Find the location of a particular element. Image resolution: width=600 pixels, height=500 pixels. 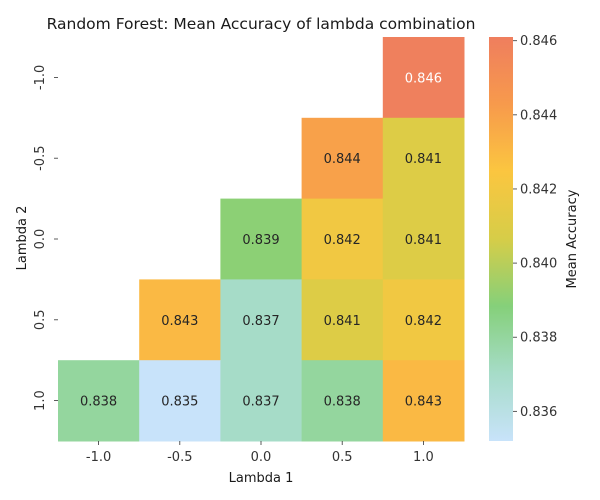

x-axis-label: Lambda 1 is located at coordinates (261, 478).